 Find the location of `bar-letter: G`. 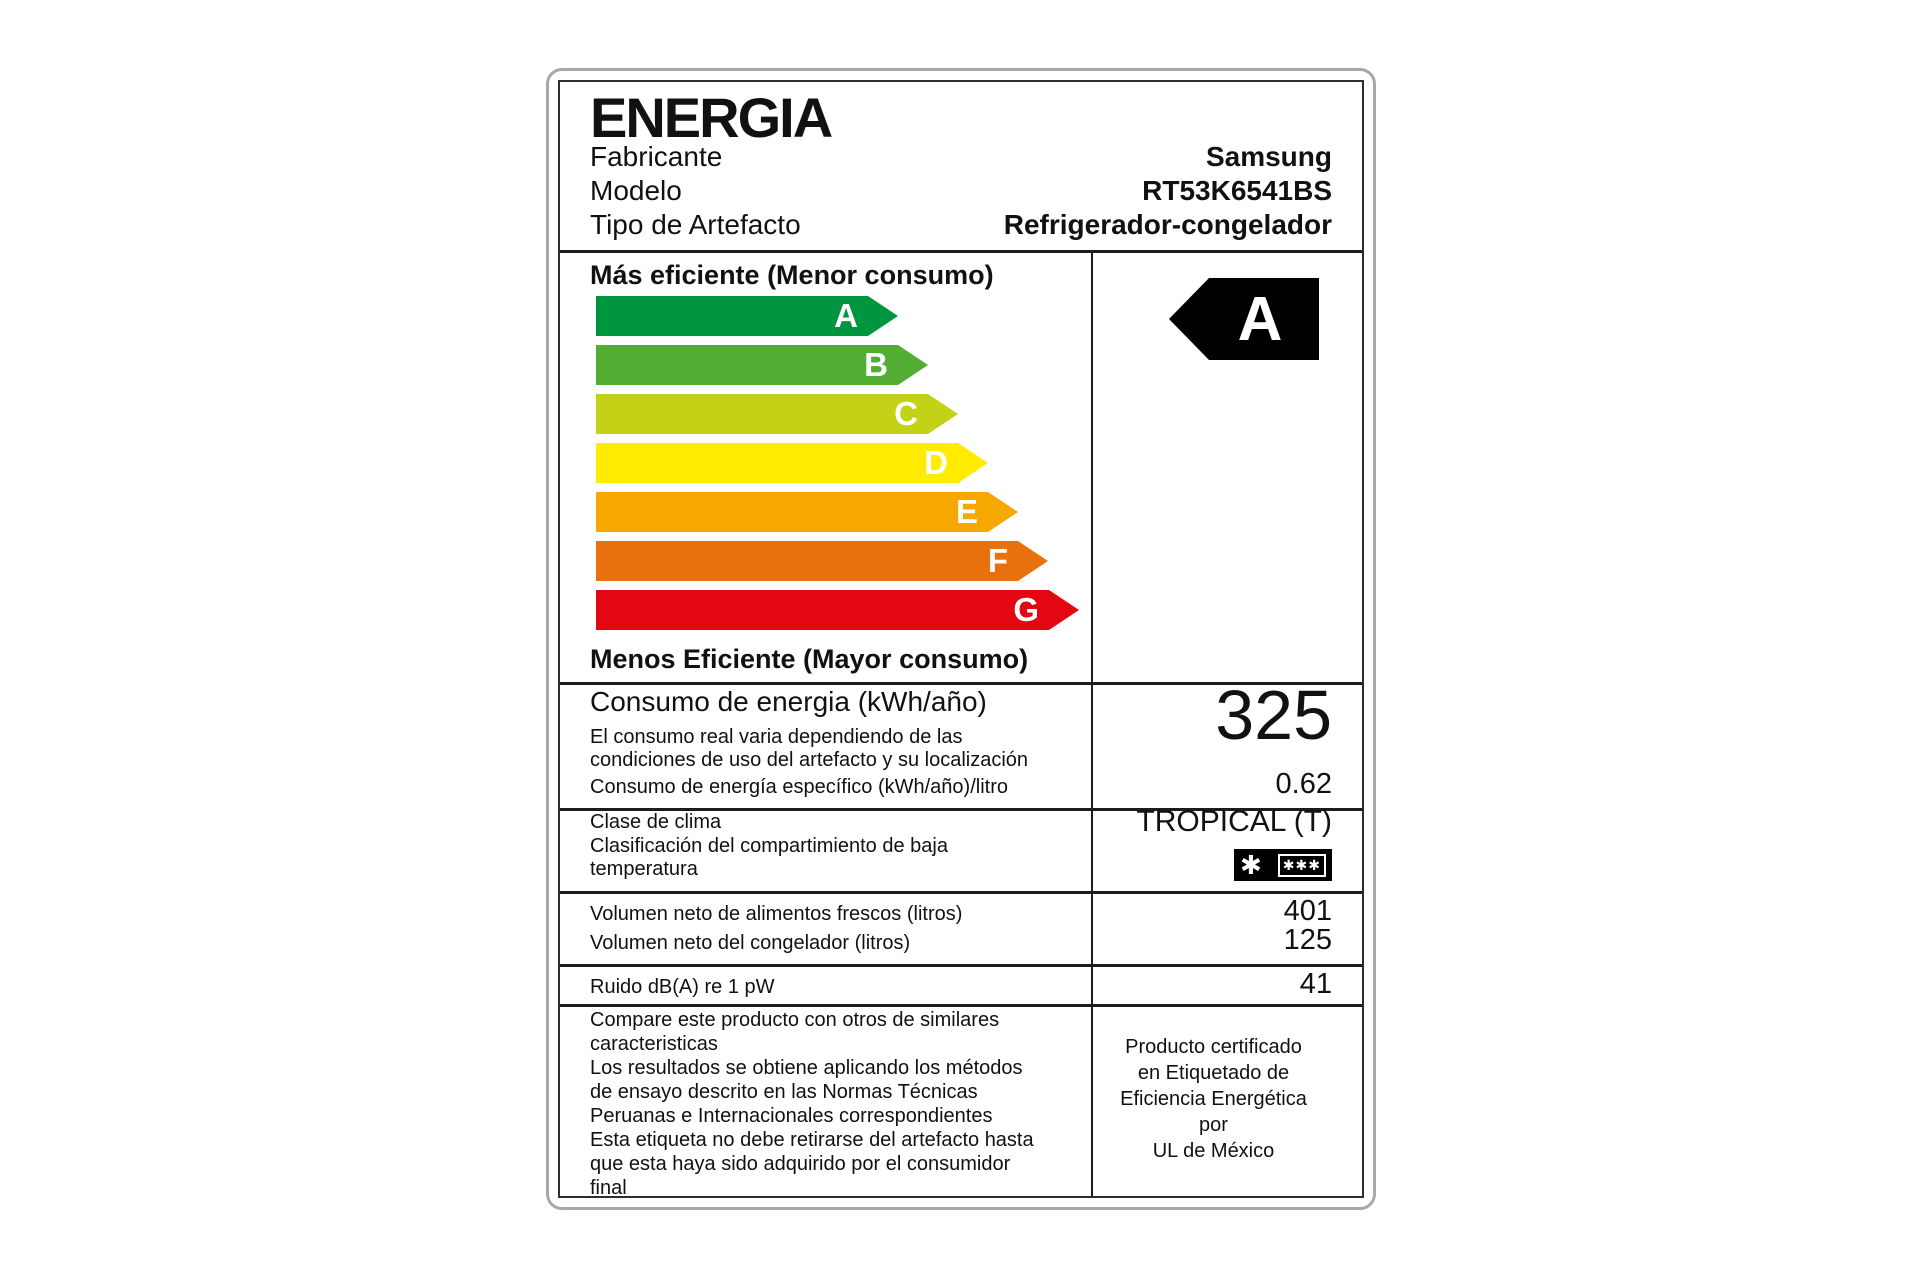

bar-letter: G is located at coordinates (1026, 609).